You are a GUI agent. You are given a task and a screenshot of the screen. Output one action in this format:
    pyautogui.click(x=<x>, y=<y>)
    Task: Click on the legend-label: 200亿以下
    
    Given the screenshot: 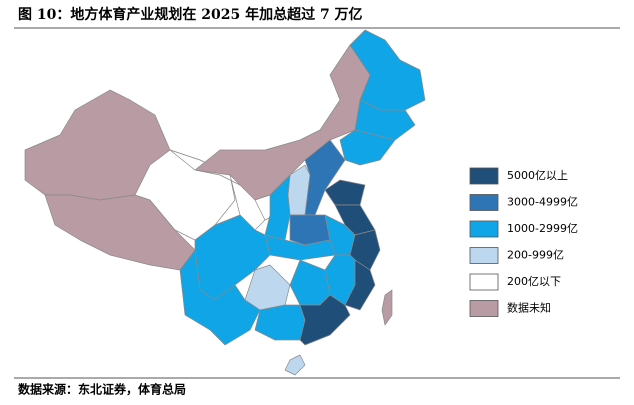 What is the action you would take?
    pyautogui.click(x=534, y=281)
    